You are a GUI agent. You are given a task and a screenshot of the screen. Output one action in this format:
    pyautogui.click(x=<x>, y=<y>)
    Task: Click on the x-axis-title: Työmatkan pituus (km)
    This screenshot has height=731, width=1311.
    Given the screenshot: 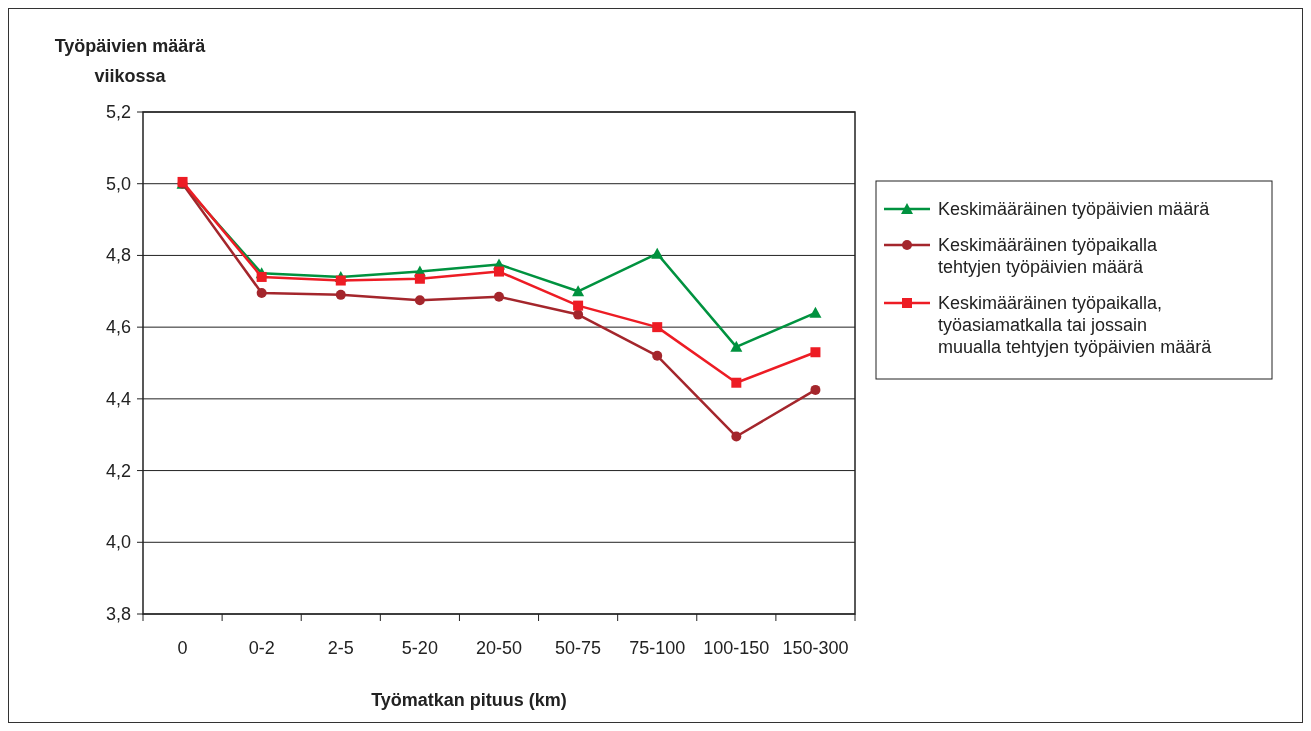 What is the action you would take?
    pyautogui.click(x=469, y=700)
    